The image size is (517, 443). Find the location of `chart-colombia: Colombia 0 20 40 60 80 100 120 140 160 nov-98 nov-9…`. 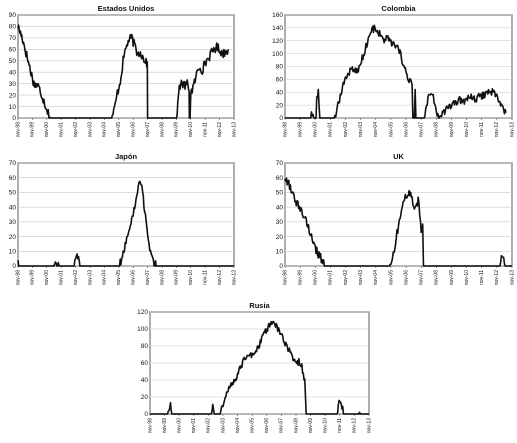

chart-colombia: Colombia 0 20 40 60 80 100 120 140 160 nov-98 nov-9… is located at coordinates (393, 71).